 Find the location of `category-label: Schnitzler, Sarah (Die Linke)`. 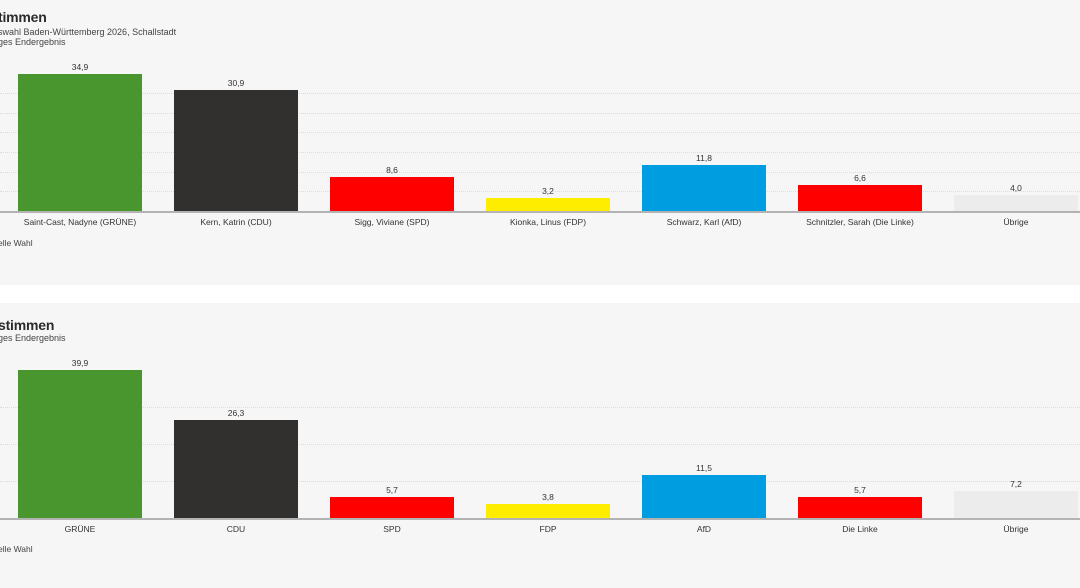

category-label: Schnitzler, Sarah (Die Linke) is located at coordinates (860, 222).